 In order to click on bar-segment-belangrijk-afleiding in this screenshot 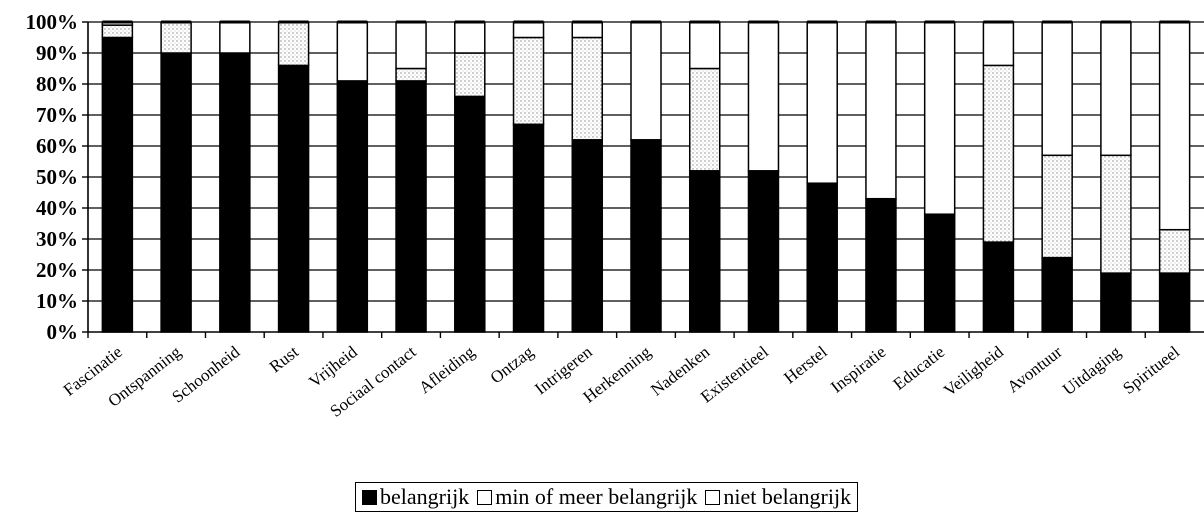, I will do `click(470, 214)`.